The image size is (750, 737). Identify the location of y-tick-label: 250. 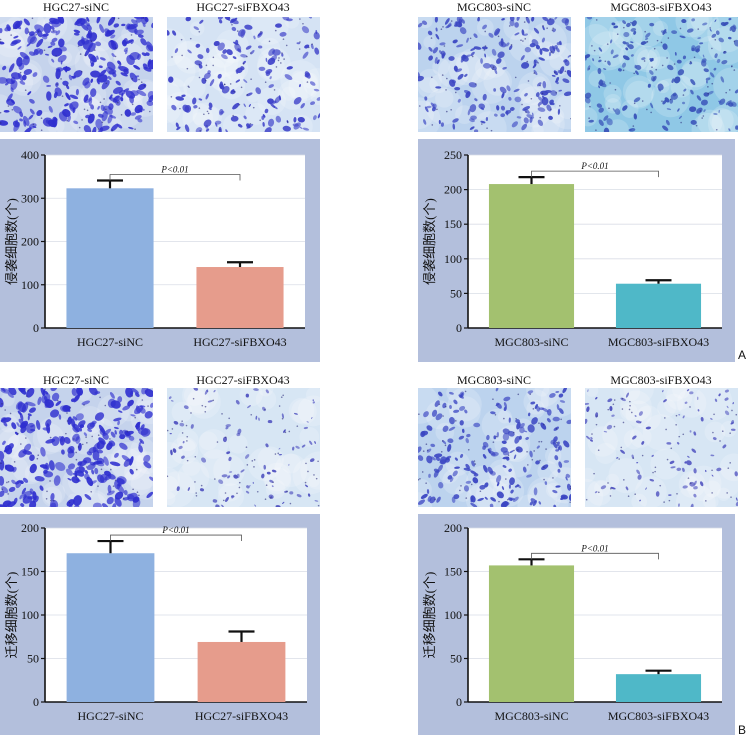
(453, 155).